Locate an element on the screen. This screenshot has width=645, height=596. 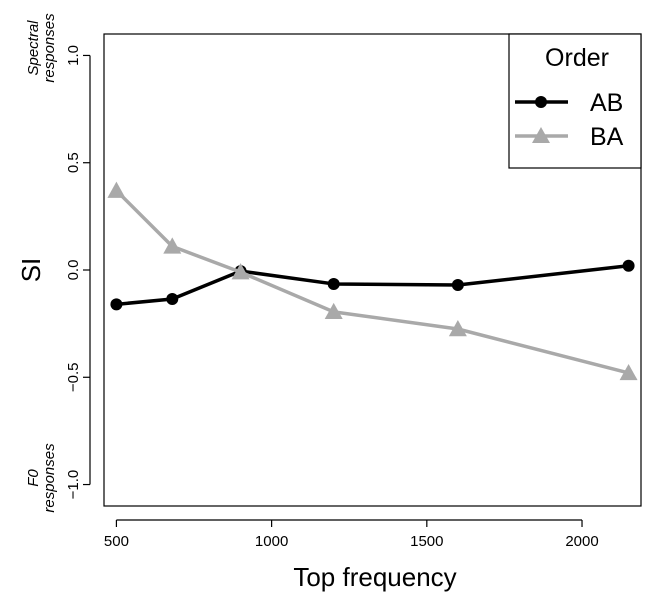
x-axis: 500 1000 1500 2000 is located at coordinates (351, 534).